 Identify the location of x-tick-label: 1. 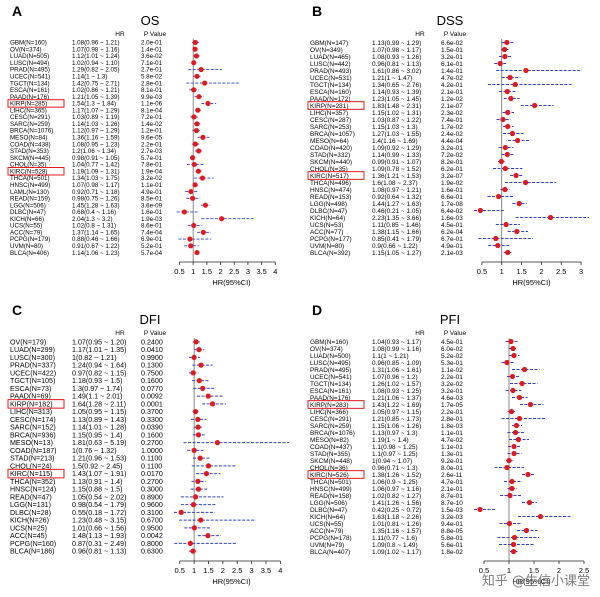
(502, 271).